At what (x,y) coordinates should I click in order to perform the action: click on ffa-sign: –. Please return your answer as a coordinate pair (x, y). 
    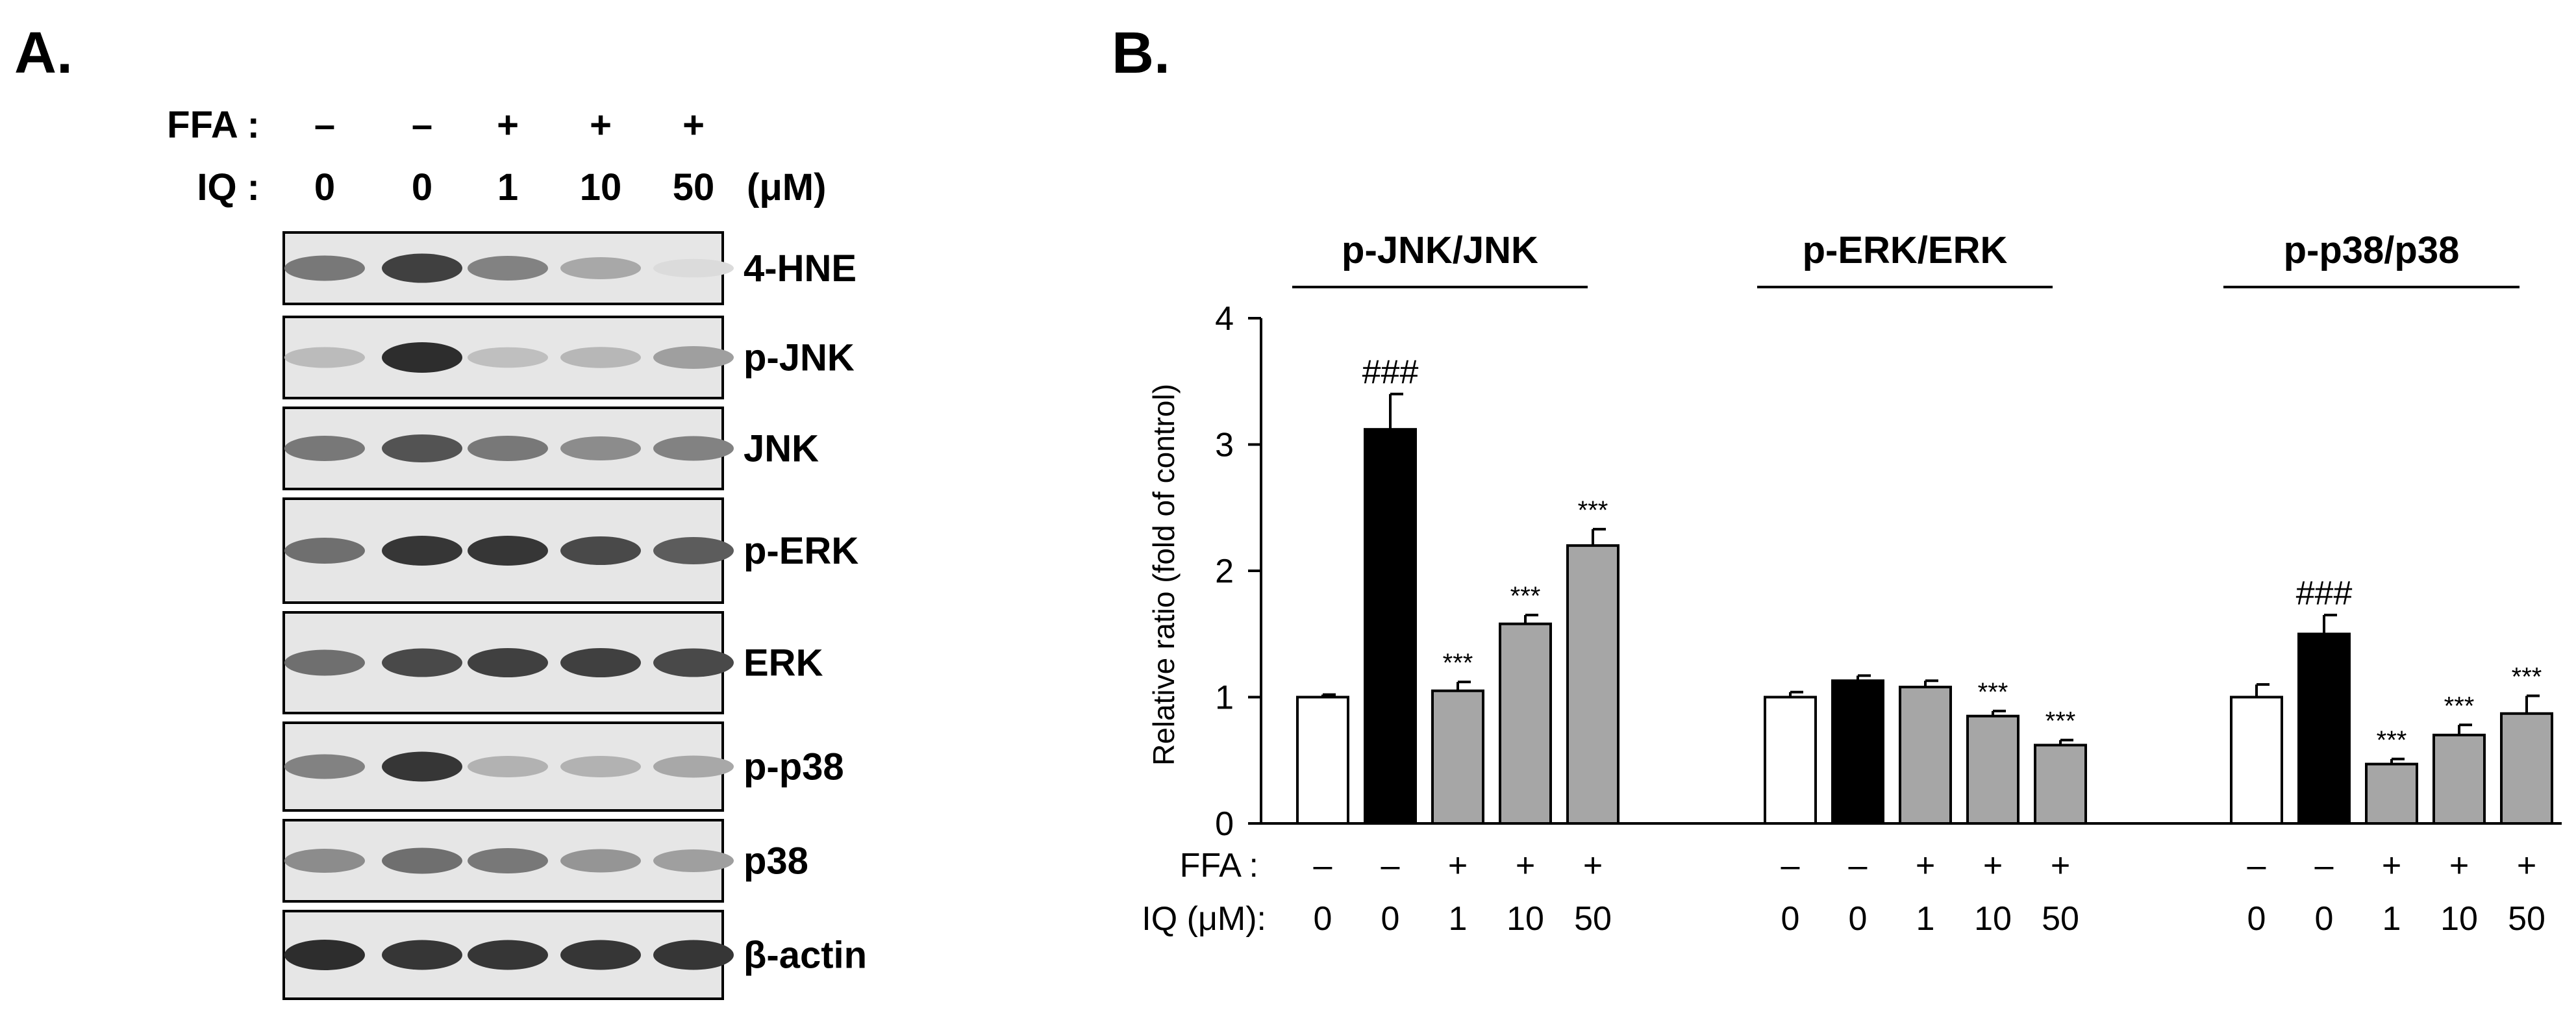
    Looking at the image, I should click on (324, 125).